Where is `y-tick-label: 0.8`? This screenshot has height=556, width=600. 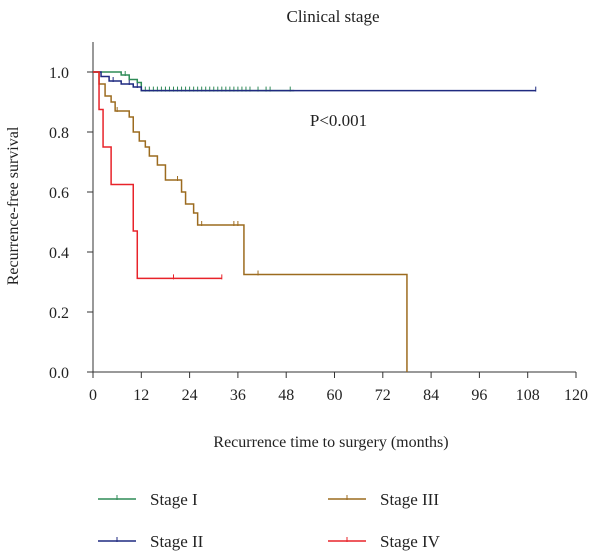 y-tick-label: 0.8 is located at coordinates (59, 133).